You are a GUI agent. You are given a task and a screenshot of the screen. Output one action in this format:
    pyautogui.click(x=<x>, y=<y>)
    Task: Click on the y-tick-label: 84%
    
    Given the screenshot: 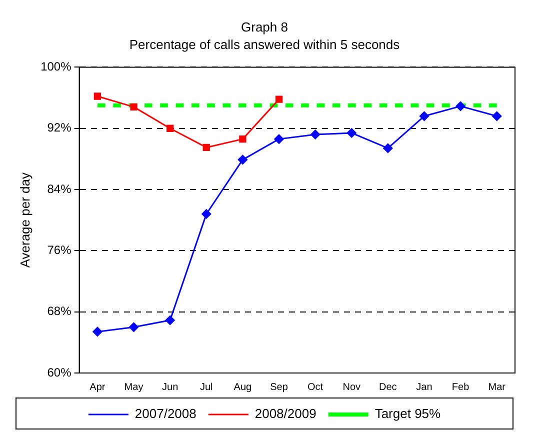 What is the action you would take?
    pyautogui.click(x=59, y=189)
    